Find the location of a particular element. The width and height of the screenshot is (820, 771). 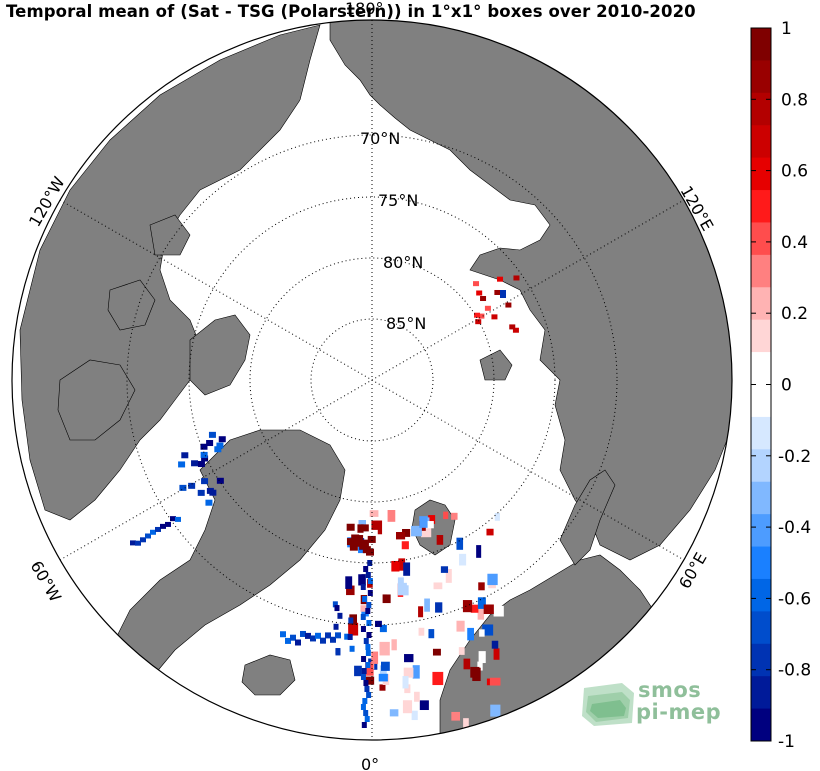

land-island-b is located at coordinates (170, 235).